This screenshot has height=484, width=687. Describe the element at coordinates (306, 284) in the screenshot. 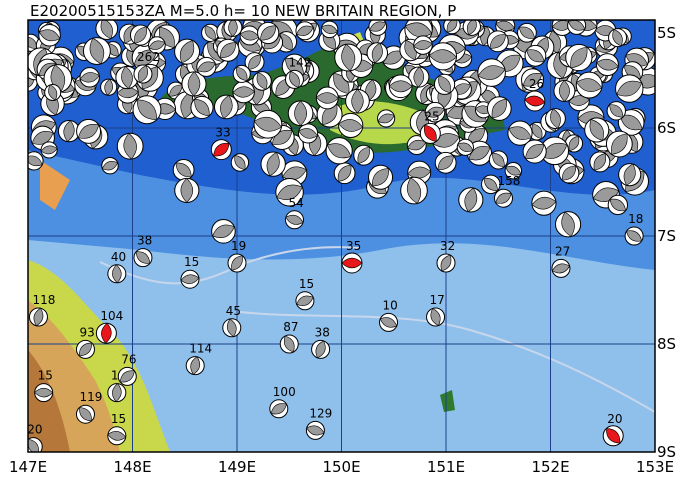

I see `depth-label: 15` at that location.